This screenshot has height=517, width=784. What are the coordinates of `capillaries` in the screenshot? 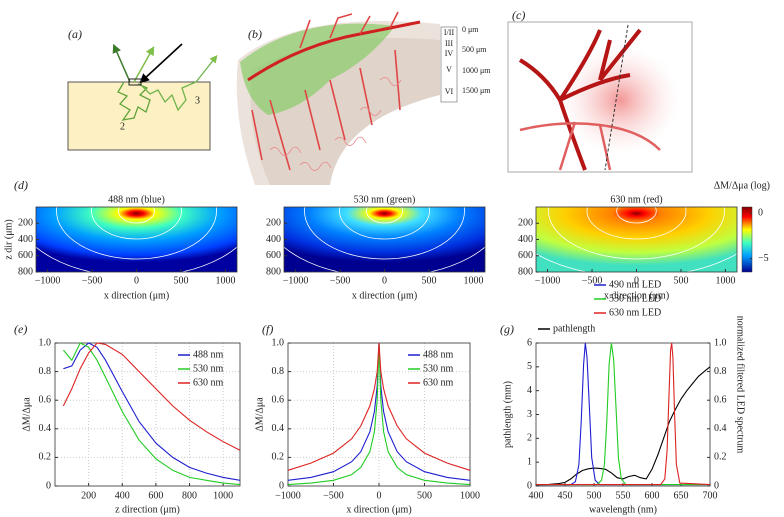 It's located at (335, 124).